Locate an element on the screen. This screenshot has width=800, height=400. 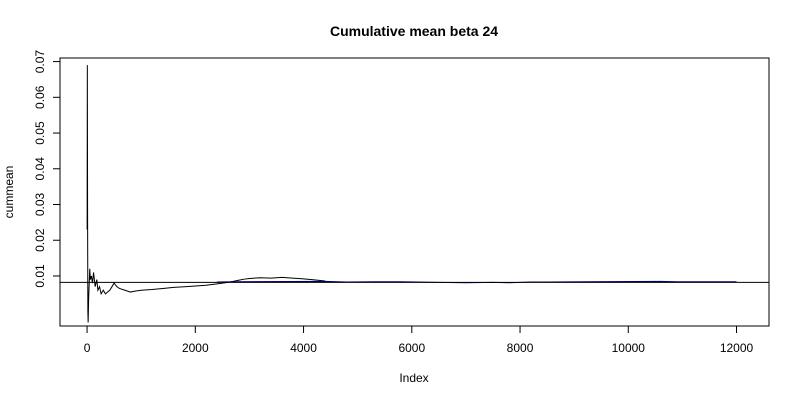
x-tick-label: 0 is located at coordinates (87, 348).